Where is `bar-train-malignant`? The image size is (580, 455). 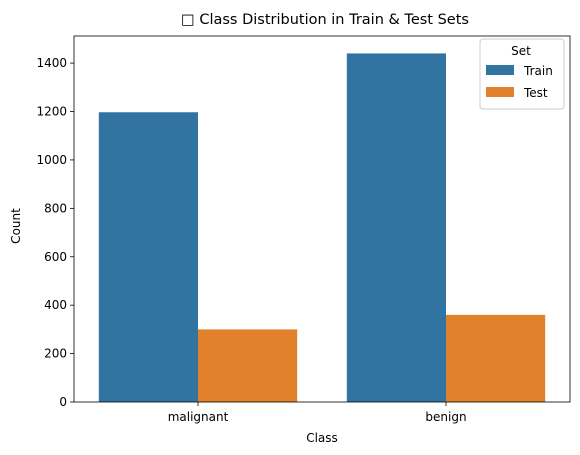 bar-train-malignant is located at coordinates (148, 257).